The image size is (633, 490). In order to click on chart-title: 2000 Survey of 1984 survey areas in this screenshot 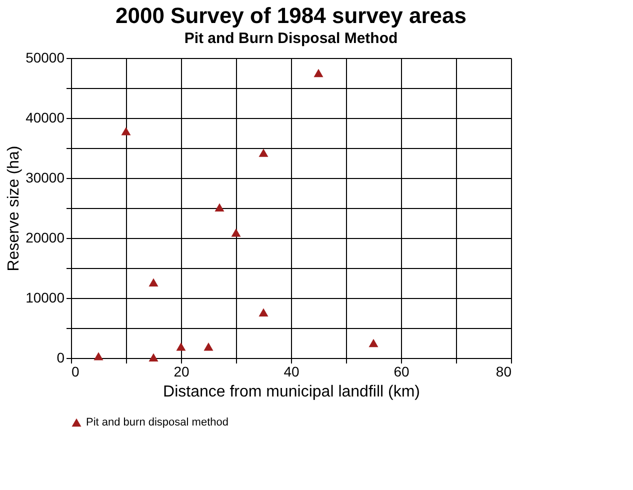, I will do `click(291, 15)`.